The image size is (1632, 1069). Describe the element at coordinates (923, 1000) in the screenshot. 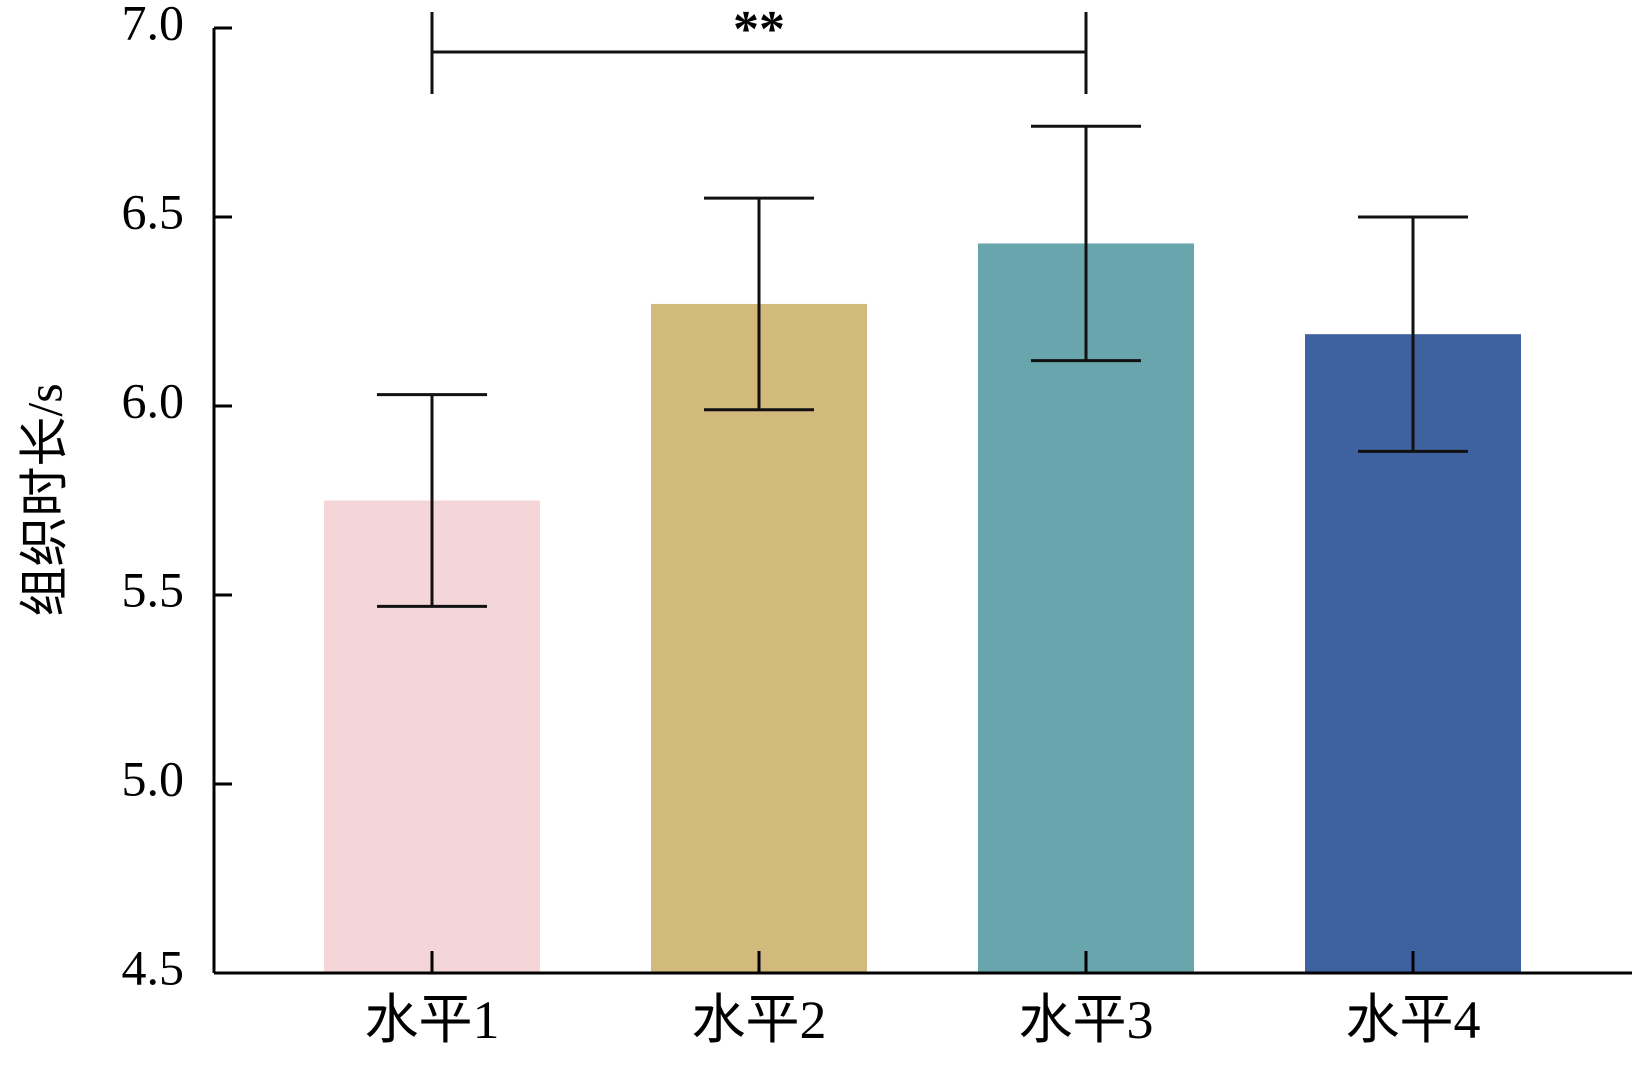

I see `x-ticks-group: 水平1 水平2 水平3 水平4` at that location.